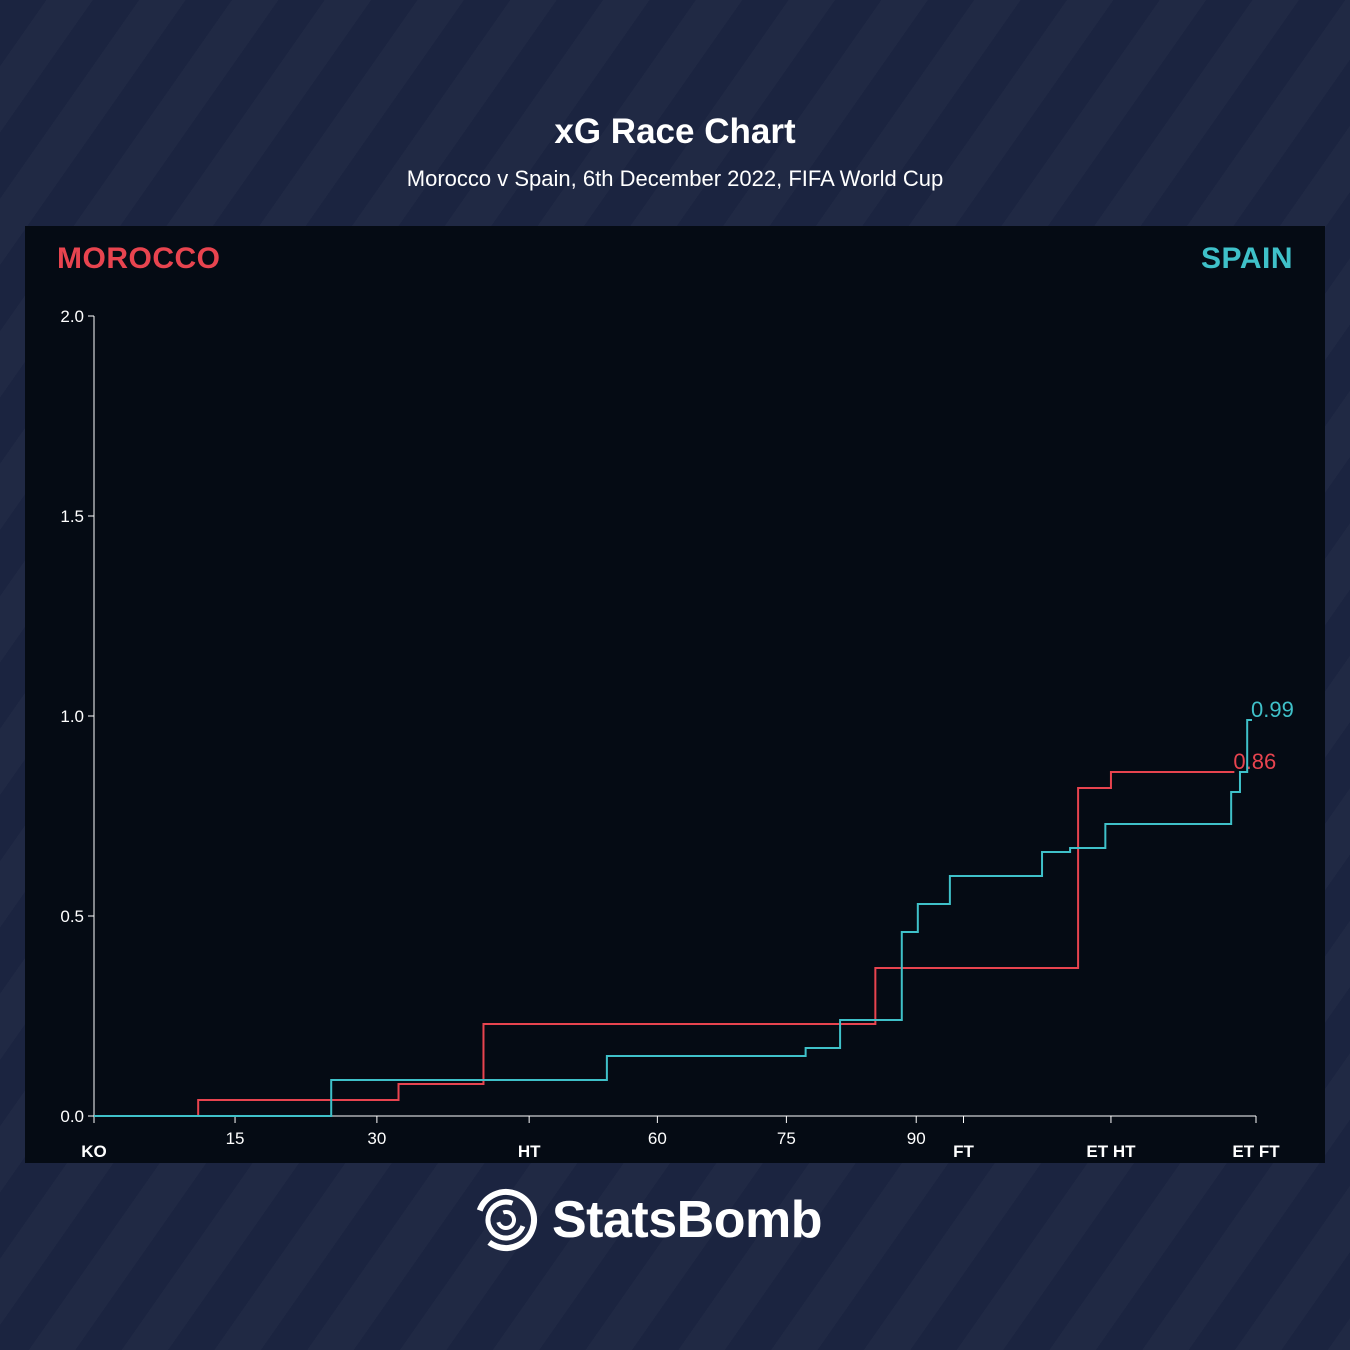 The width and height of the screenshot is (1350, 1350). What do you see at coordinates (1256, 1151) in the screenshot?
I see `period-label: ET FT` at bounding box center [1256, 1151].